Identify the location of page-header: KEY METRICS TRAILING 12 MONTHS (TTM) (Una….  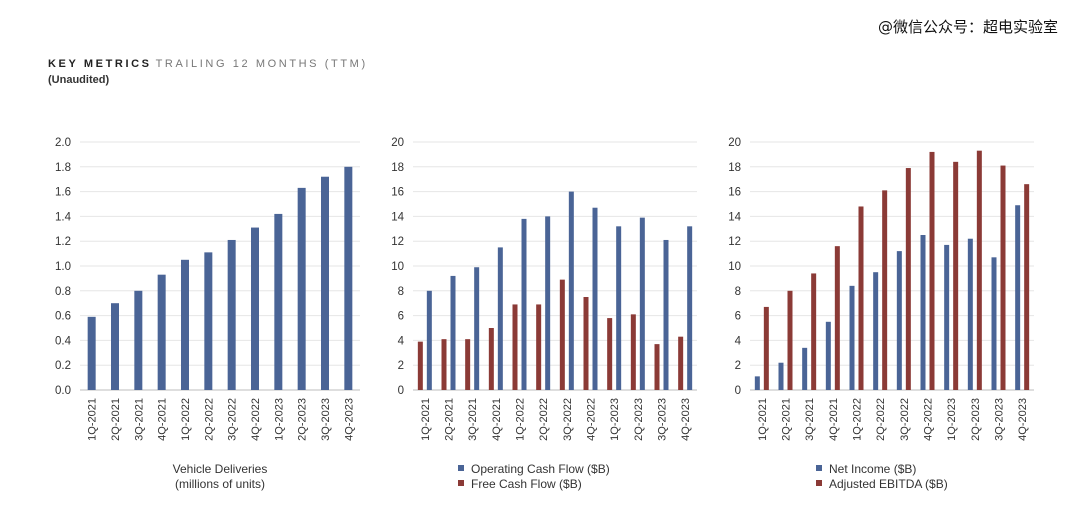
(208, 70).